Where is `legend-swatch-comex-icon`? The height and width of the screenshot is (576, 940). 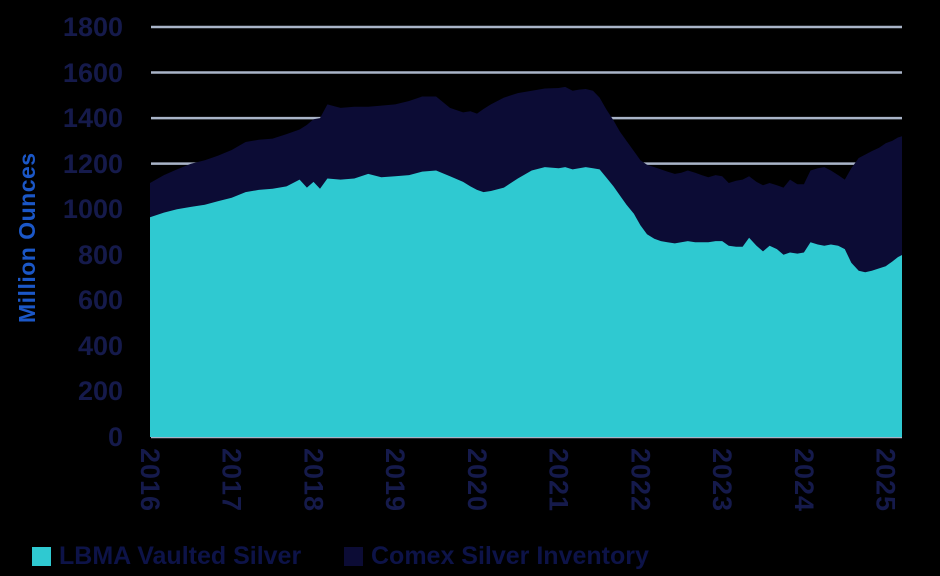 legend-swatch-comex-icon is located at coordinates (353, 556).